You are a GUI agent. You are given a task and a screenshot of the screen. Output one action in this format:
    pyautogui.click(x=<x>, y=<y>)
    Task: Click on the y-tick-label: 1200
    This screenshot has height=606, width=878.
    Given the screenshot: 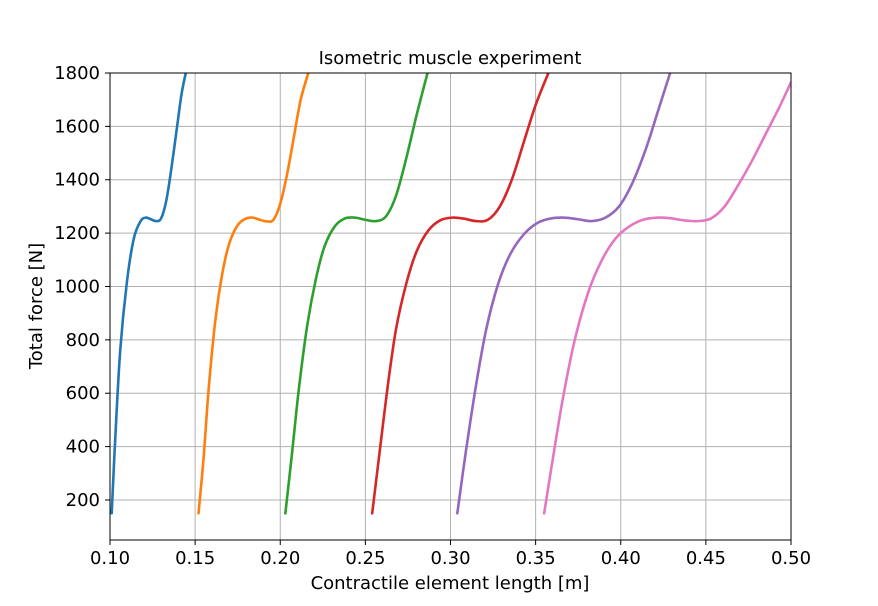 What is the action you would take?
    pyautogui.click(x=77, y=233)
    